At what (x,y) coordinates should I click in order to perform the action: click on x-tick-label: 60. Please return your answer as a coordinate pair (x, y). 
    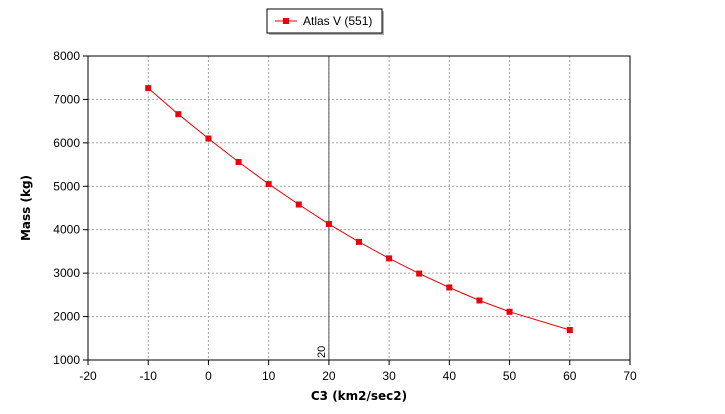
    Looking at the image, I should click on (570, 376).